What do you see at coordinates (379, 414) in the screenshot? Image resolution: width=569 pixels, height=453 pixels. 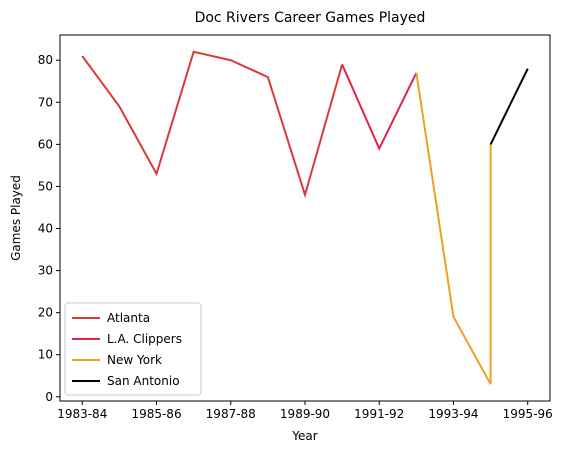 I see `x-tick-label: 1991-92` at bounding box center [379, 414].